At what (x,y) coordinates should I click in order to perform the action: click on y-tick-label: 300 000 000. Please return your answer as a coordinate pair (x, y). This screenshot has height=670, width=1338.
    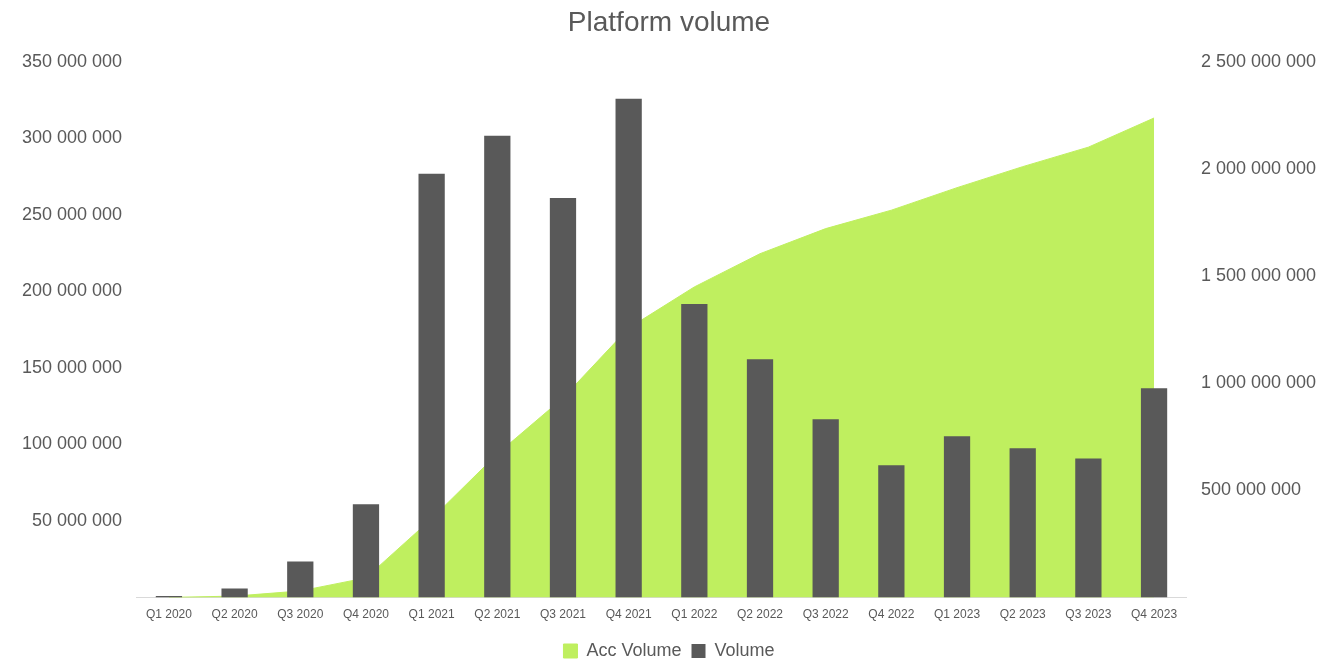
    Looking at the image, I should click on (72, 137).